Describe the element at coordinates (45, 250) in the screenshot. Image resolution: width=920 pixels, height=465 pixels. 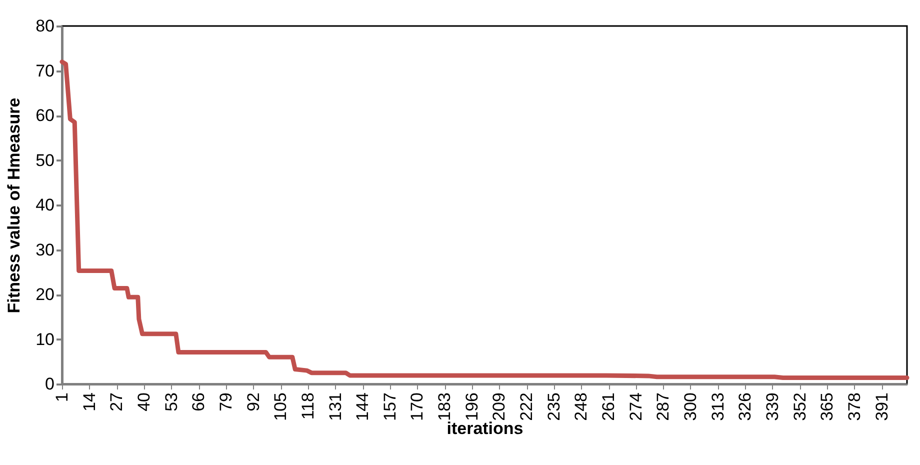
I see `y-tick-label: 30` at that location.